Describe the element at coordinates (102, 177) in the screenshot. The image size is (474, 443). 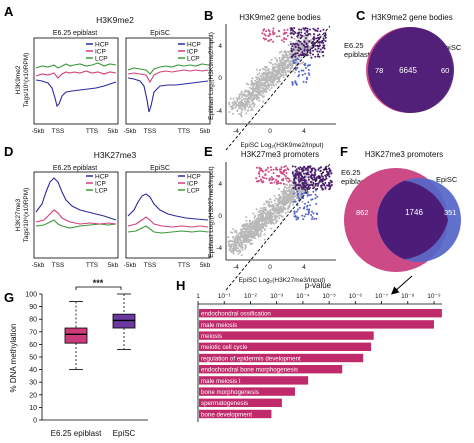
I see `legend-hcp: HCP` at that location.